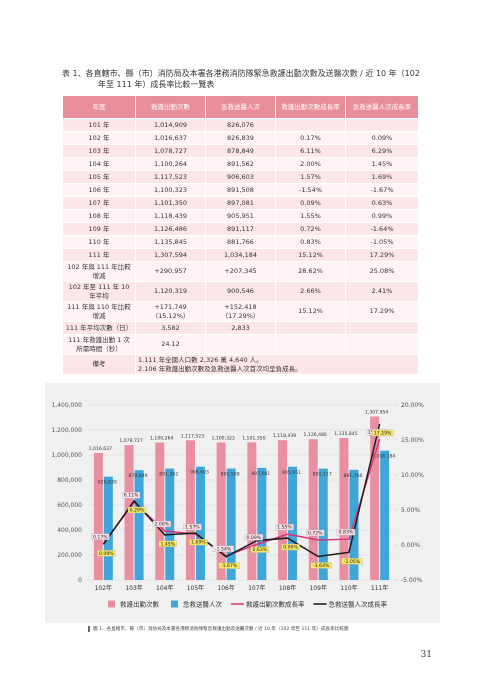  Describe the element at coordinates (321, 566) in the screenshot. I see `line-label: -1.64%` at that location.